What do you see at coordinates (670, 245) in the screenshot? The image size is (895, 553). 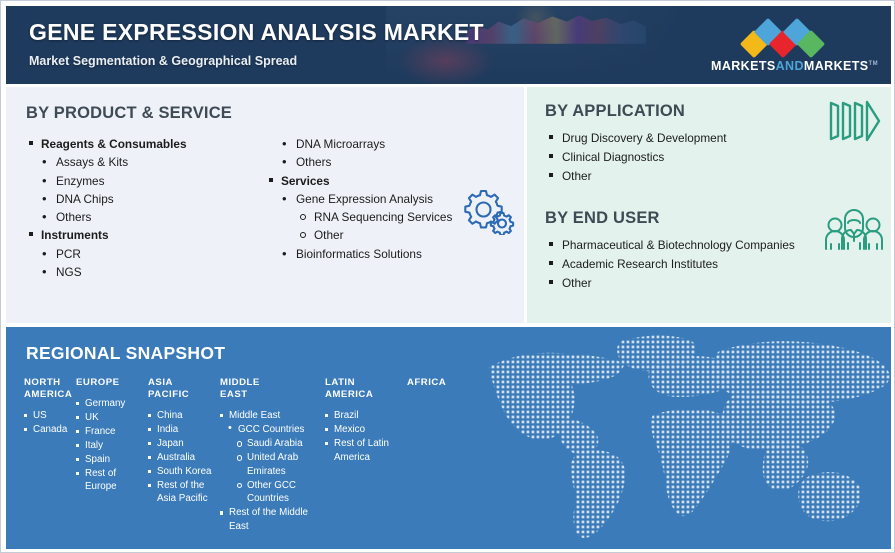 I see `end-user-item: Pharmaceutical & Biotechnology Companies` at bounding box center [670, 245].